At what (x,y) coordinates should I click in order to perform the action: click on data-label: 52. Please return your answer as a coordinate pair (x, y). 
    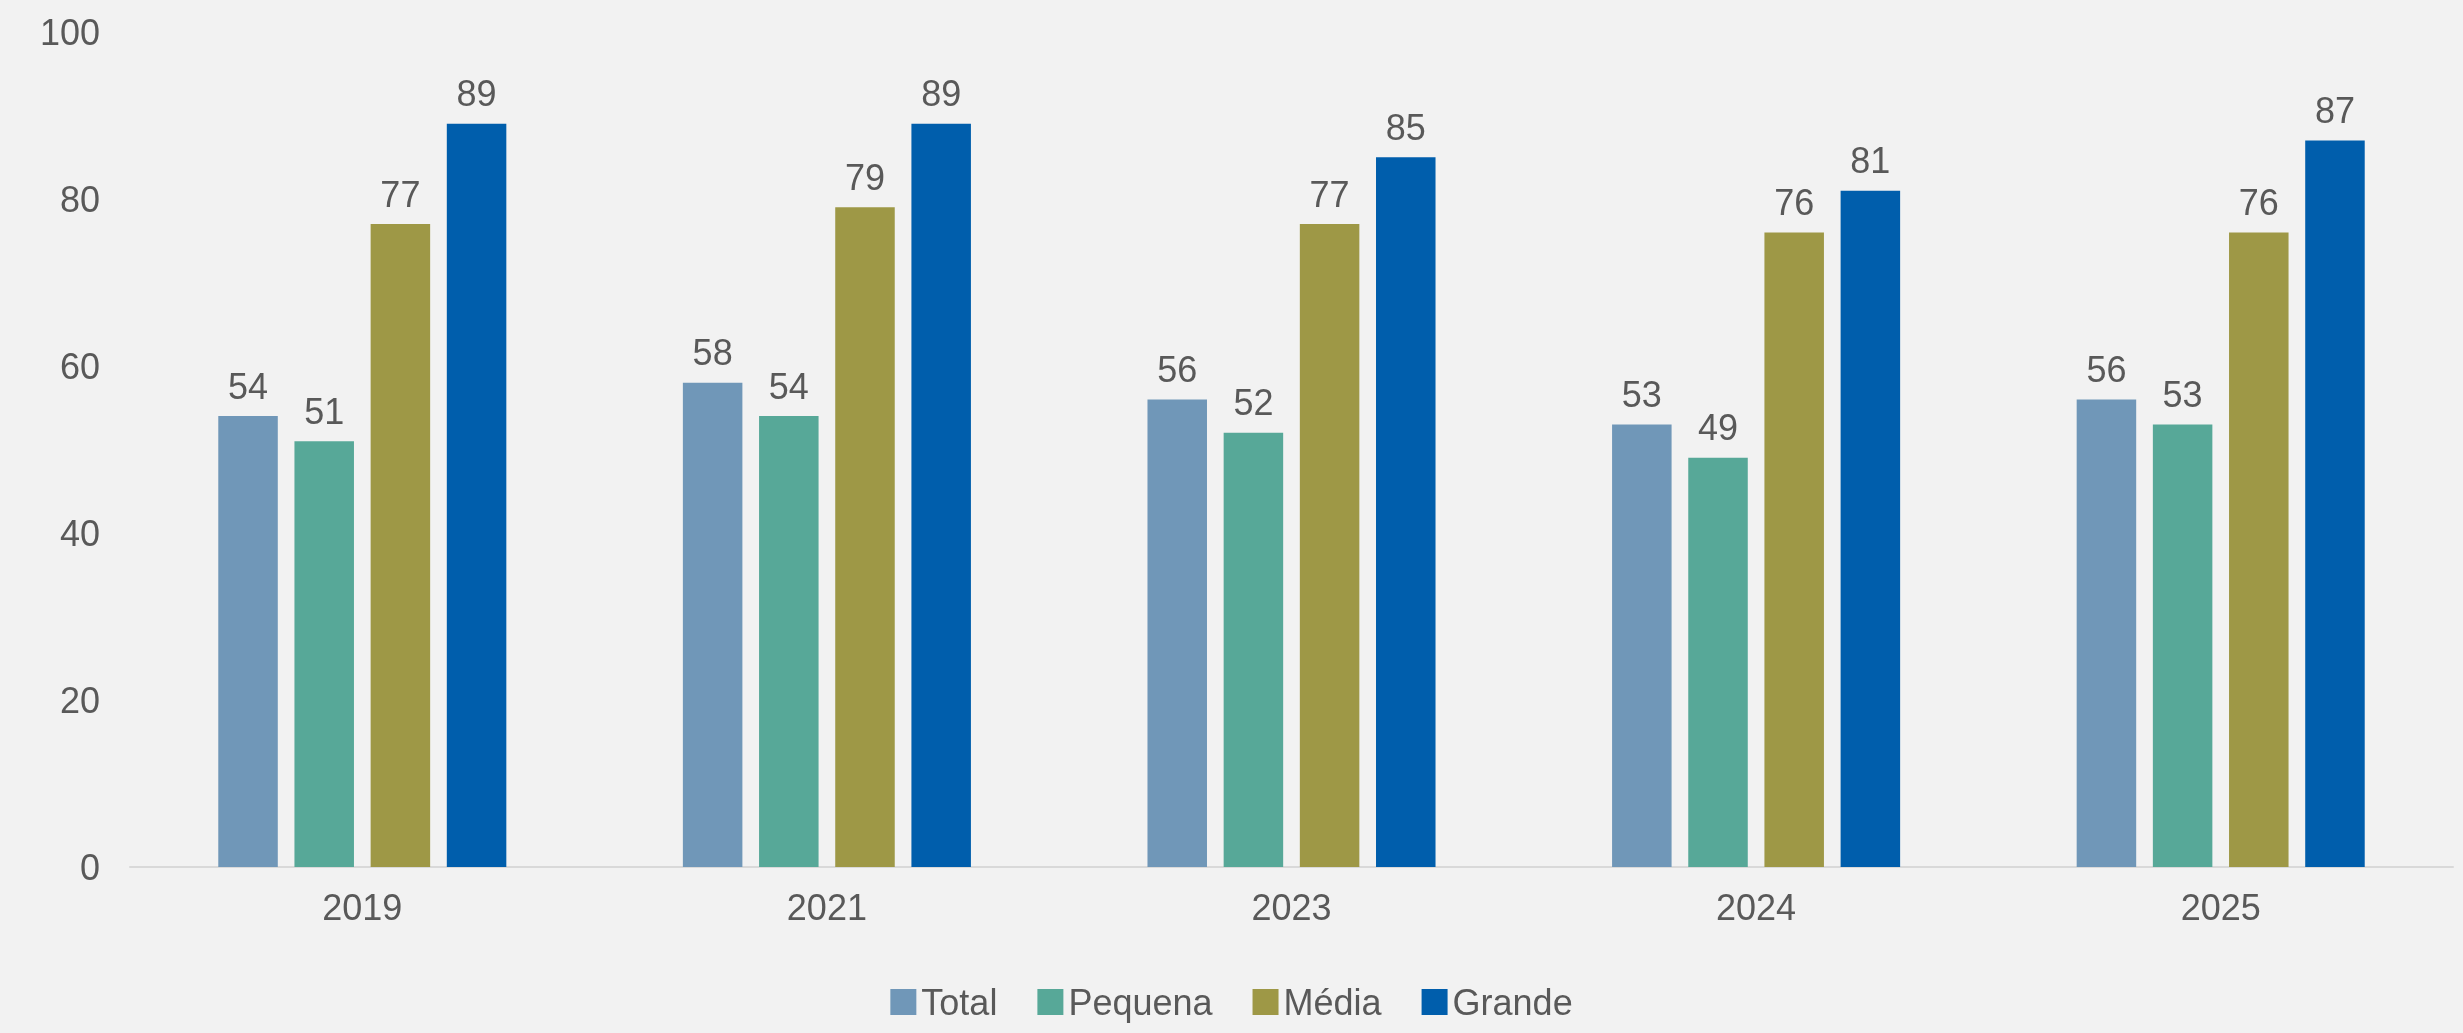
    Looking at the image, I should click on (1253, 403).